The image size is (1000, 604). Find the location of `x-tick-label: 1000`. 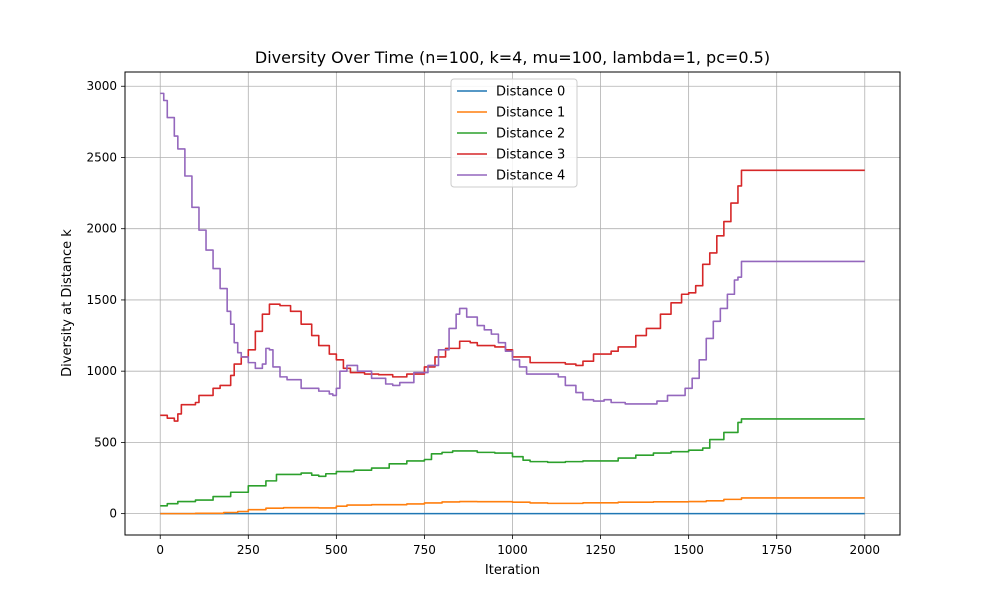

x-tick-label: 1000 is located at coordinates (512, 550).